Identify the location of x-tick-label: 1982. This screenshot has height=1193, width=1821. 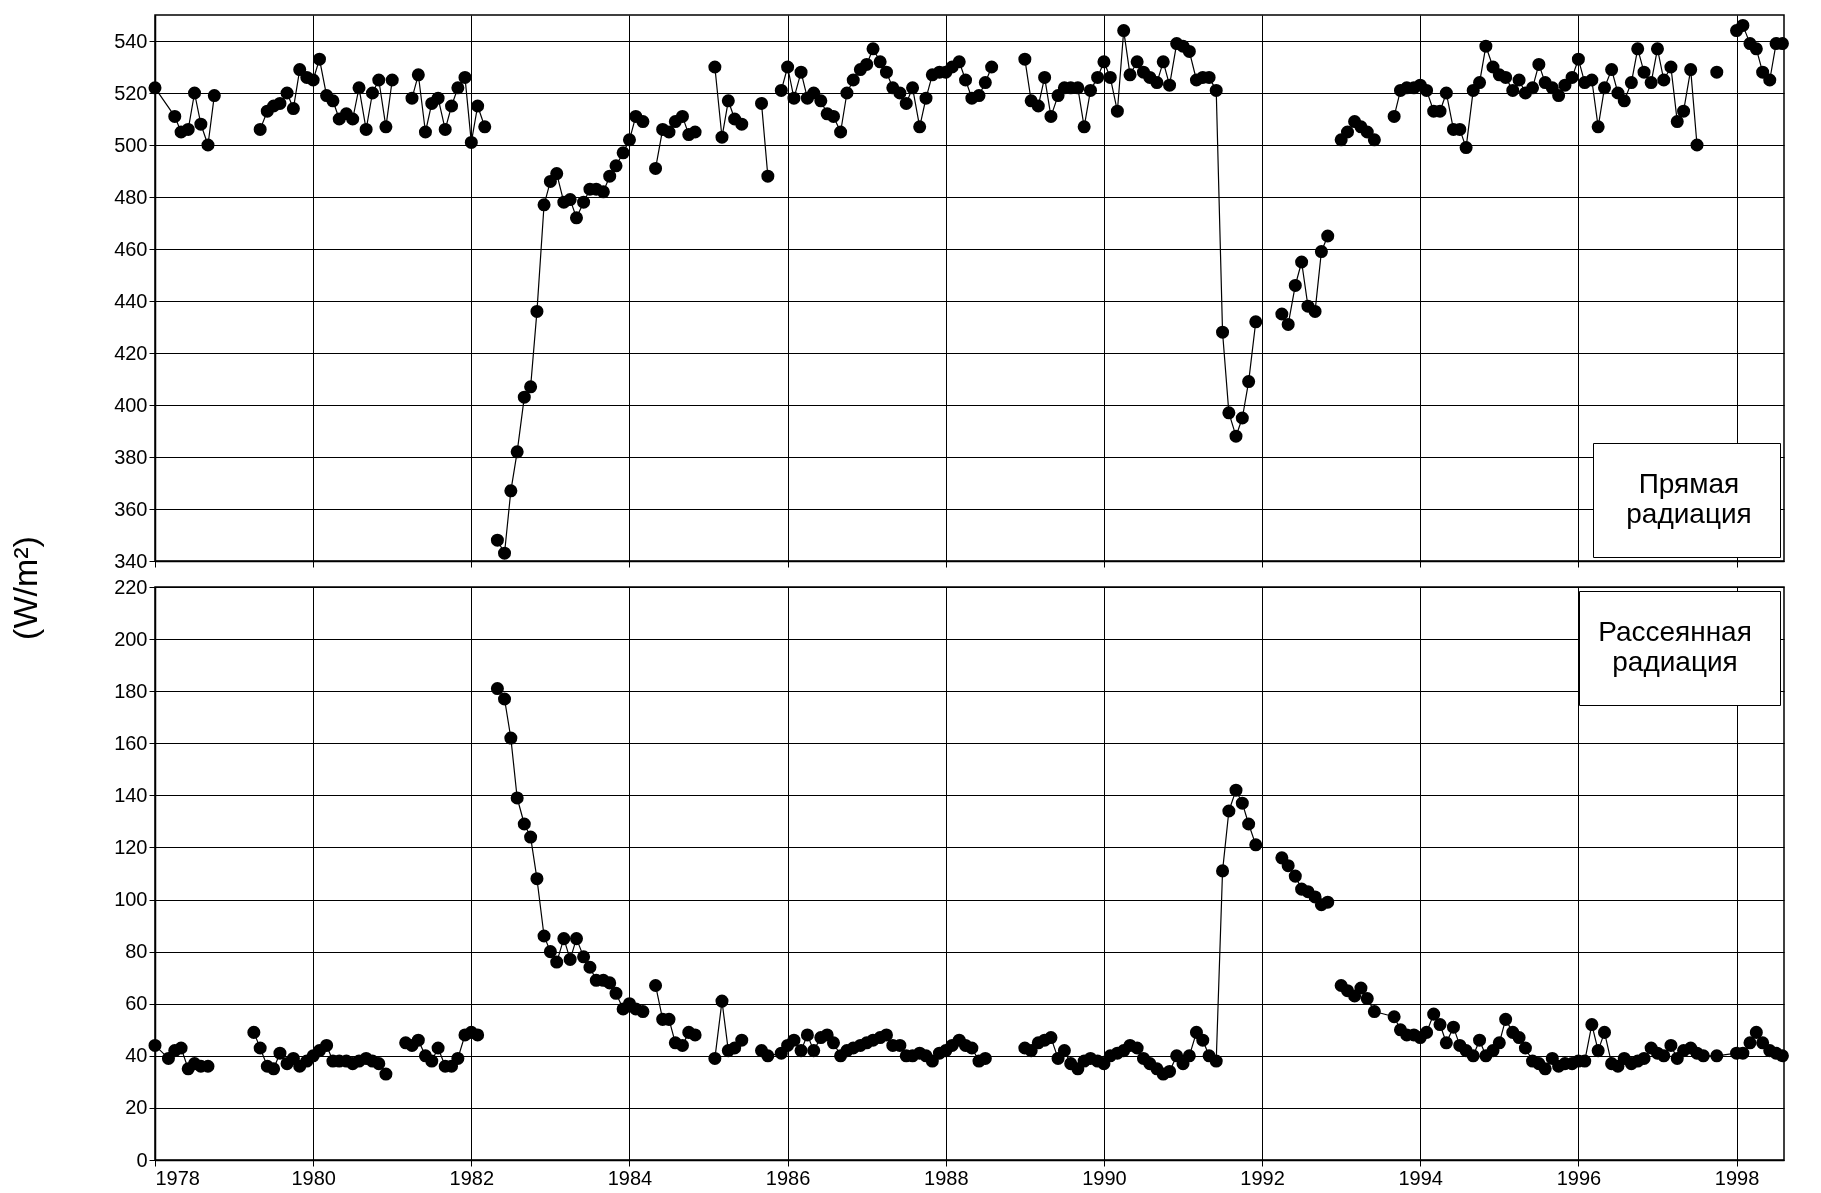
(472, 1177).